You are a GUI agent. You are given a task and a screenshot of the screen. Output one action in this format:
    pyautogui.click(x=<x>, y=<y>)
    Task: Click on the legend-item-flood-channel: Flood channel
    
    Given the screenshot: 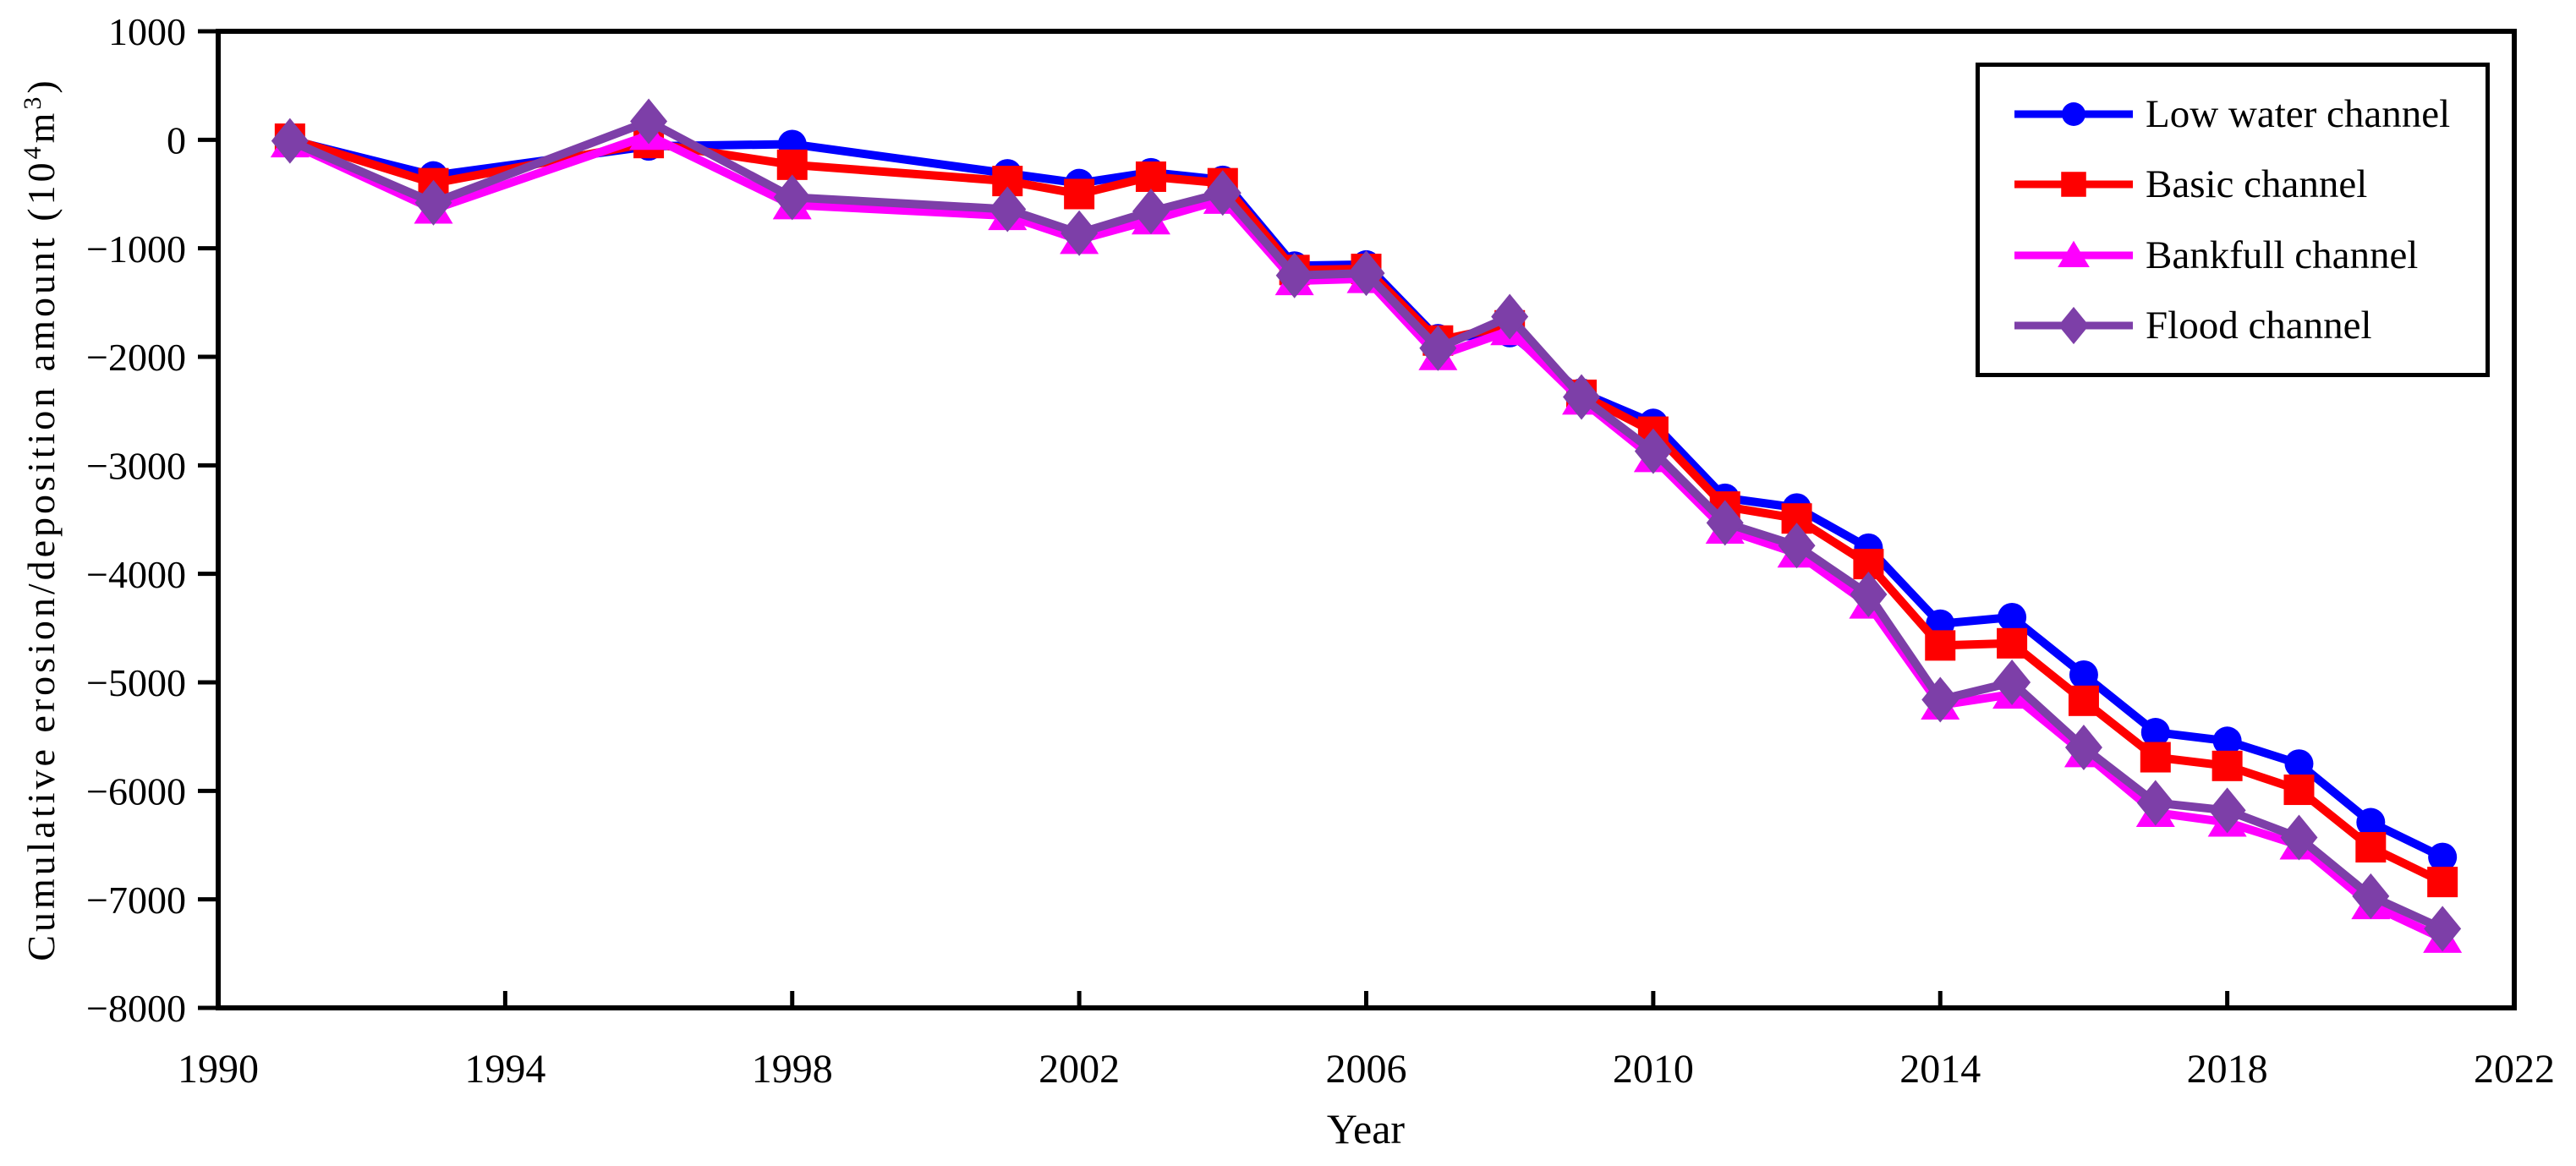 What is the action you would take?
    pyautogui.click(x=2243, y=325)
    